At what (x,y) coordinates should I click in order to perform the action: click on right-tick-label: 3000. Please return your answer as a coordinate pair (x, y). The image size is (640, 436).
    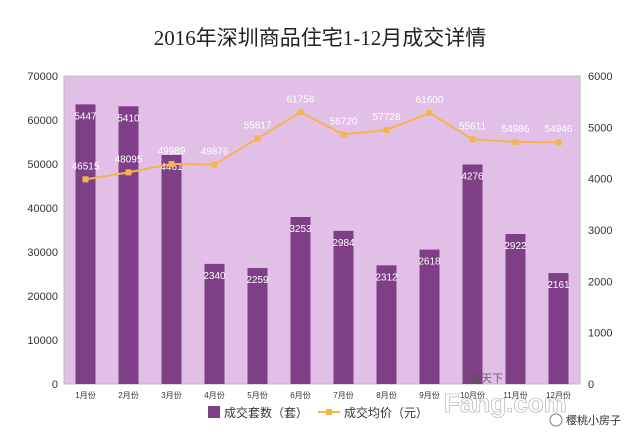
    Looking at the image, I should click on (600, 231).